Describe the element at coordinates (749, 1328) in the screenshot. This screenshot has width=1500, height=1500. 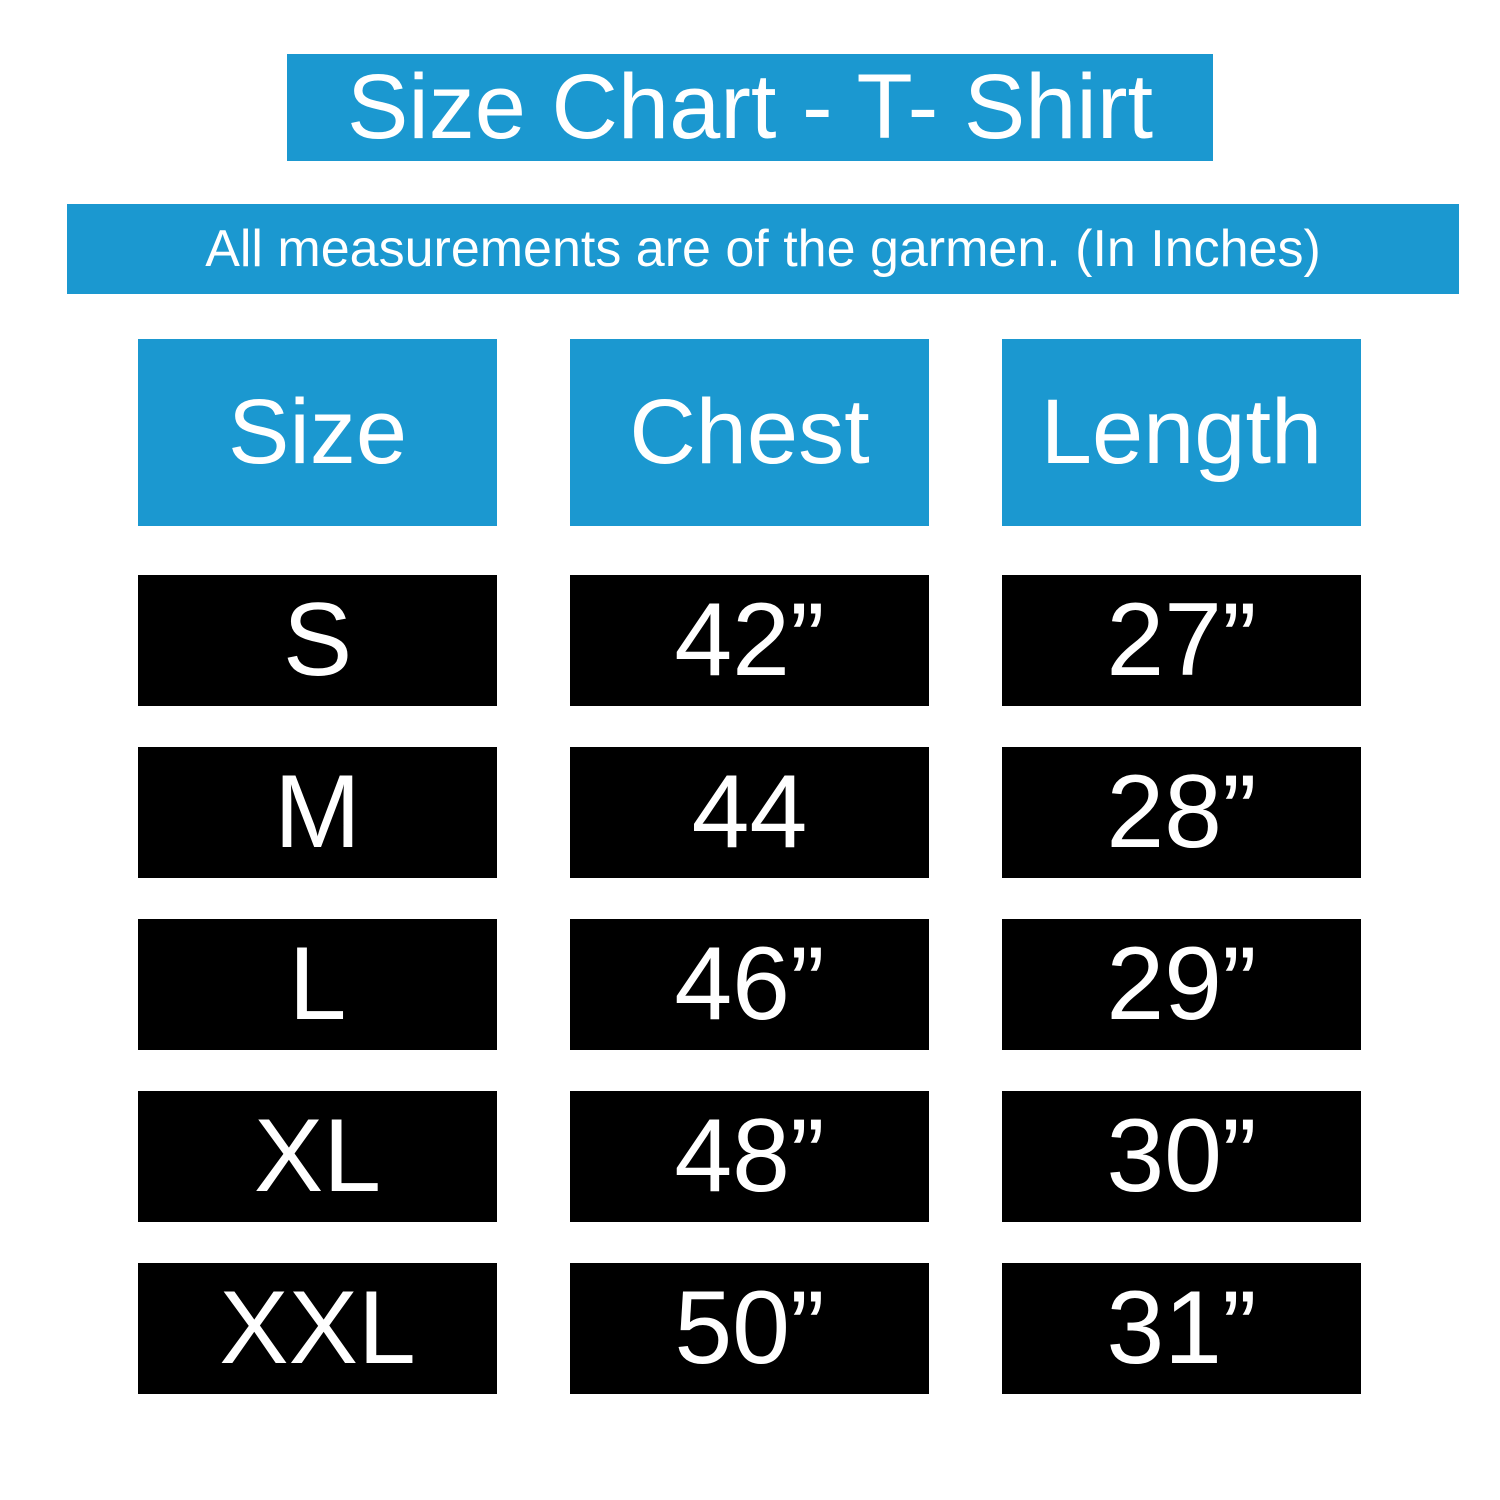
I see `cell-chest: 50”` at that location.